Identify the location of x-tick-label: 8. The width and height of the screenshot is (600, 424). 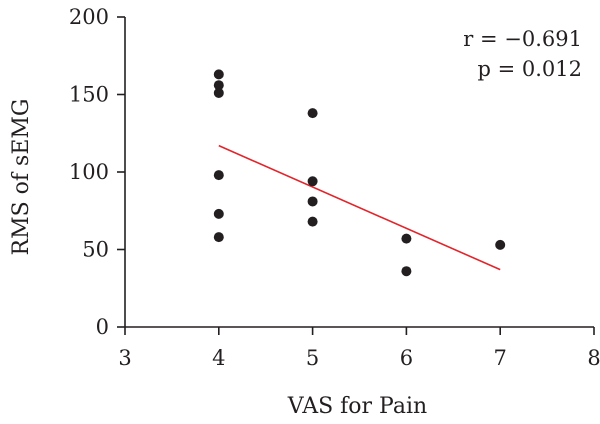
(593, 358).